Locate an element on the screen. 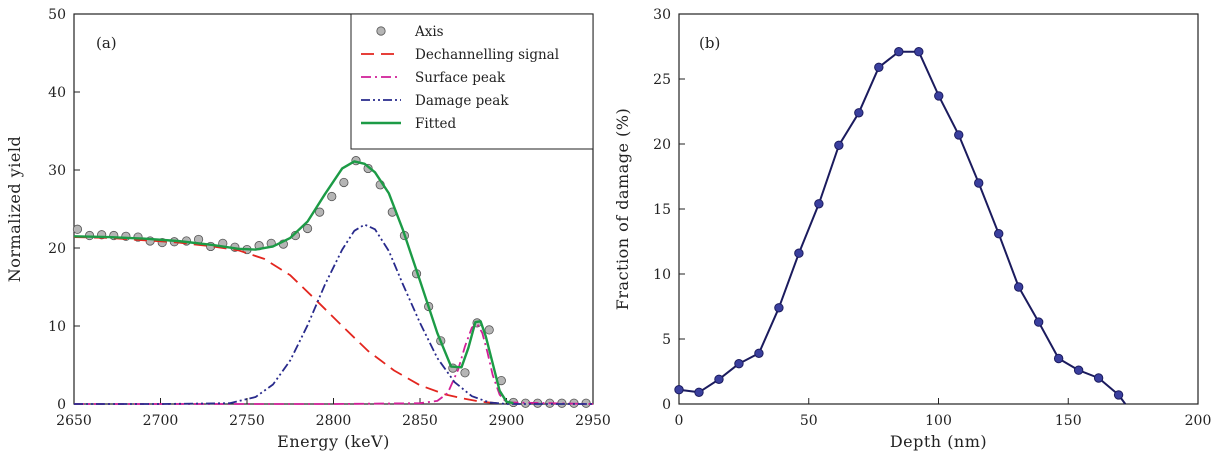 The height and width of the screenshot is (475, 1227). y-tick-label: 15 is located at coordinates (662, 210).